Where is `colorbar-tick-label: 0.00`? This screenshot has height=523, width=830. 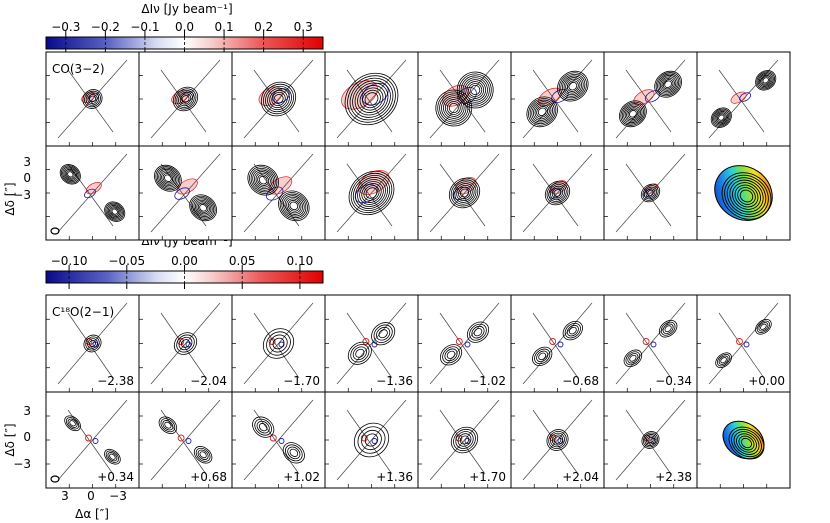 colorbar-tick-label: 0.00 is located at coordinates (184, 261).